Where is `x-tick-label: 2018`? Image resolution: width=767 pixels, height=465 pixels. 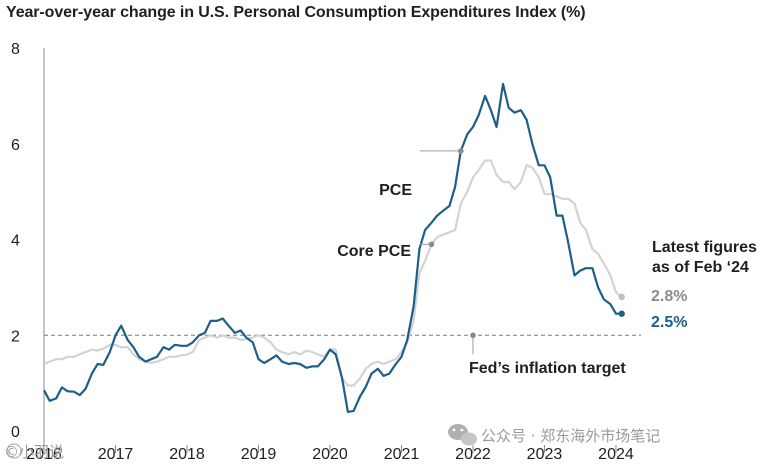
x-tick-label: 2018 is located at coordinates (187, 454).